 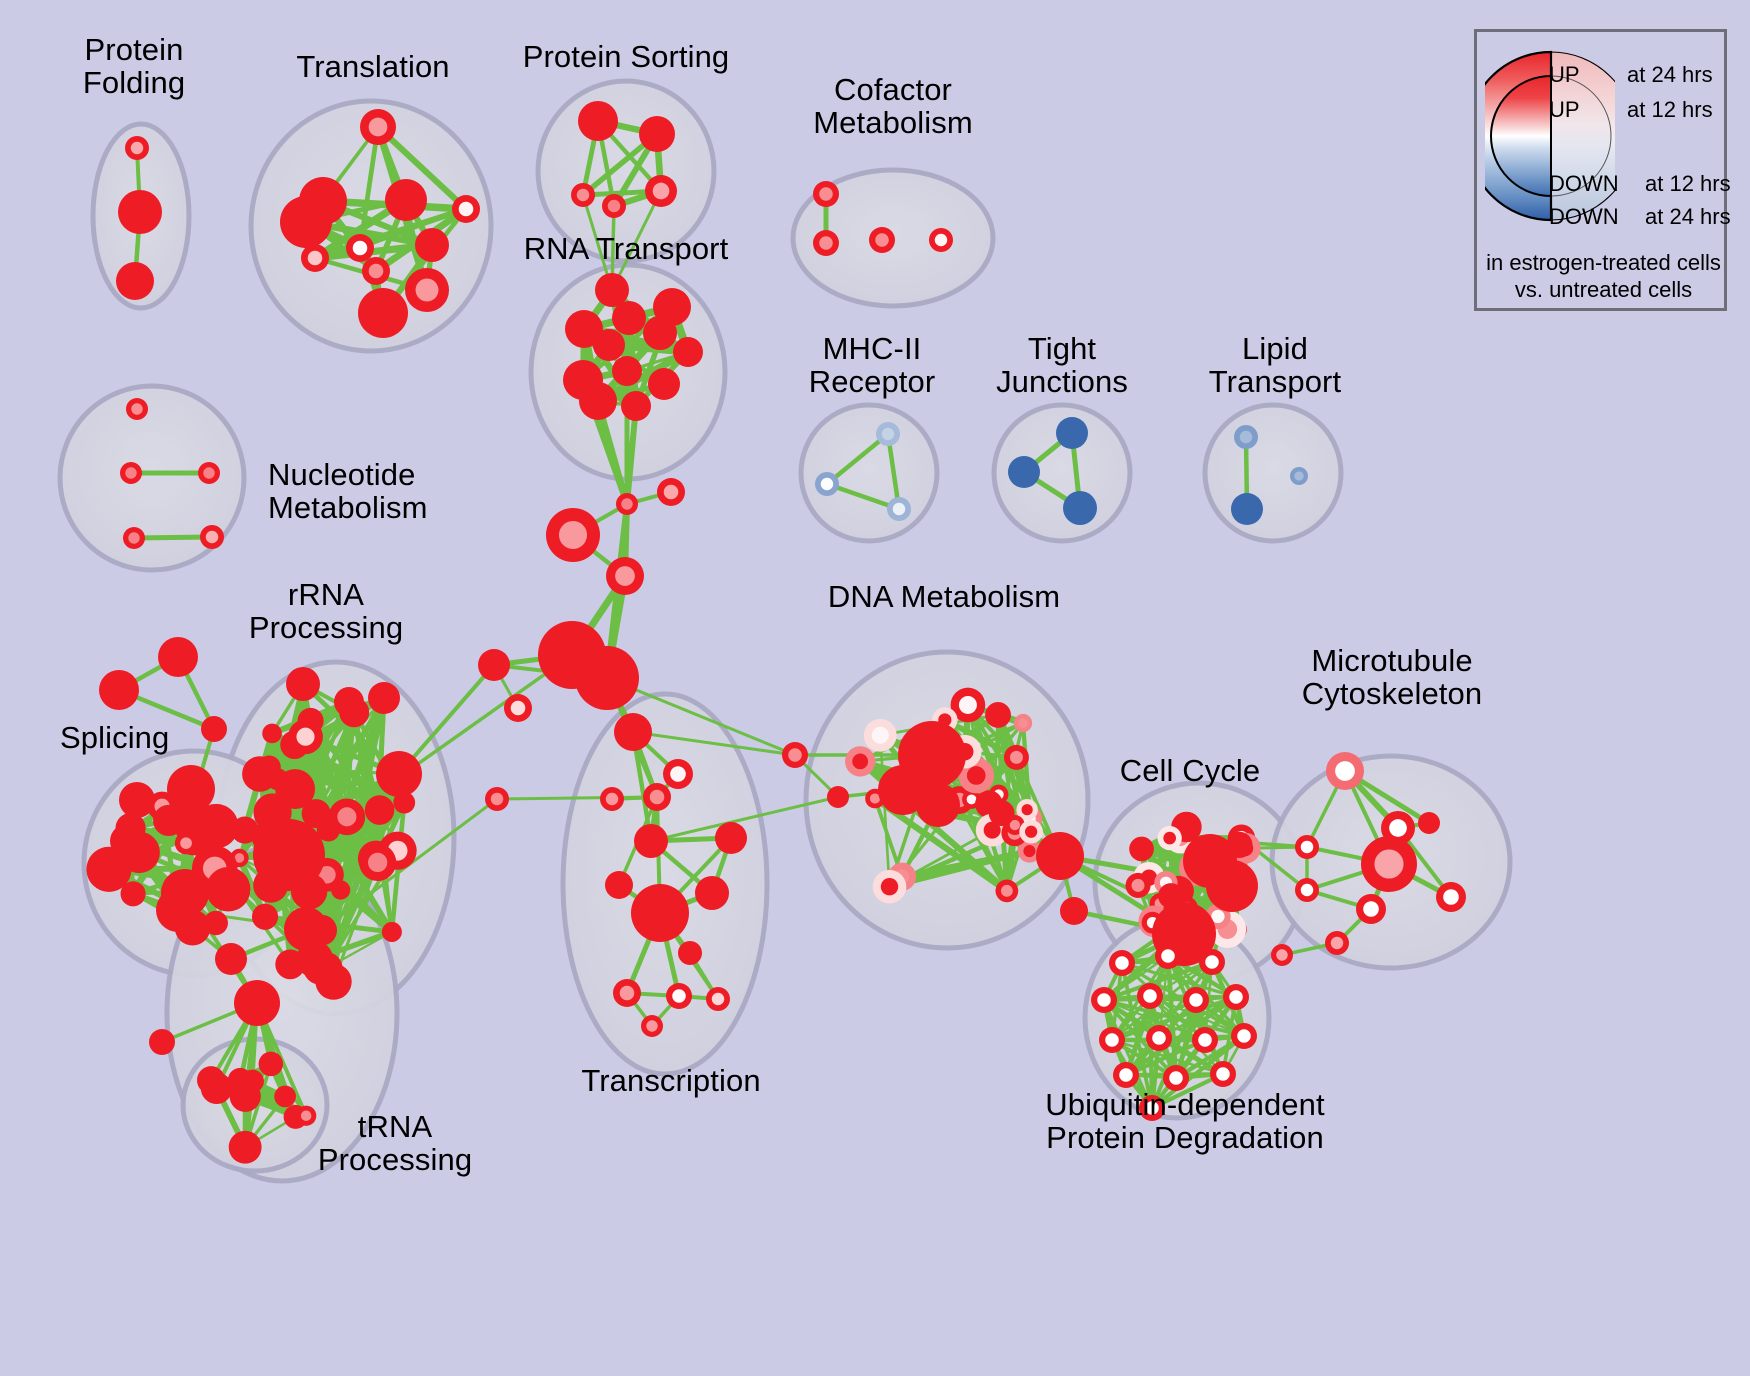 I want to click on cluster-label-rrna-processing: rRNA Processing, so click(x=326, y=611).